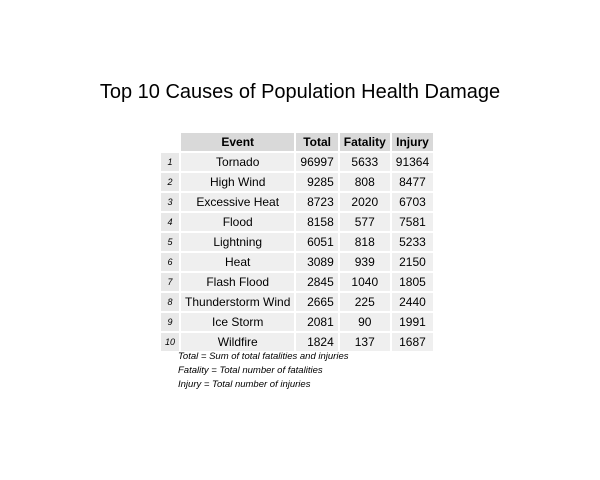 Image resolution: width=600 pixels, height=480 pixels. I want to click on cell-fatality: 808, so click(364, 182).